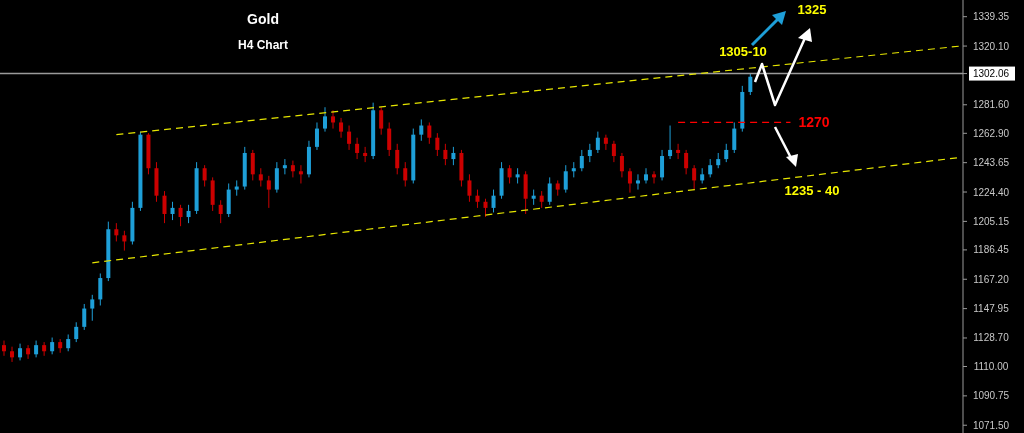 The width and height of the screenshot is (1024, 433). What do you see at coordinates (991, 105) in the screenshot?
I see `y-tick-label: 1281.60` at bounding box center [991, 105].